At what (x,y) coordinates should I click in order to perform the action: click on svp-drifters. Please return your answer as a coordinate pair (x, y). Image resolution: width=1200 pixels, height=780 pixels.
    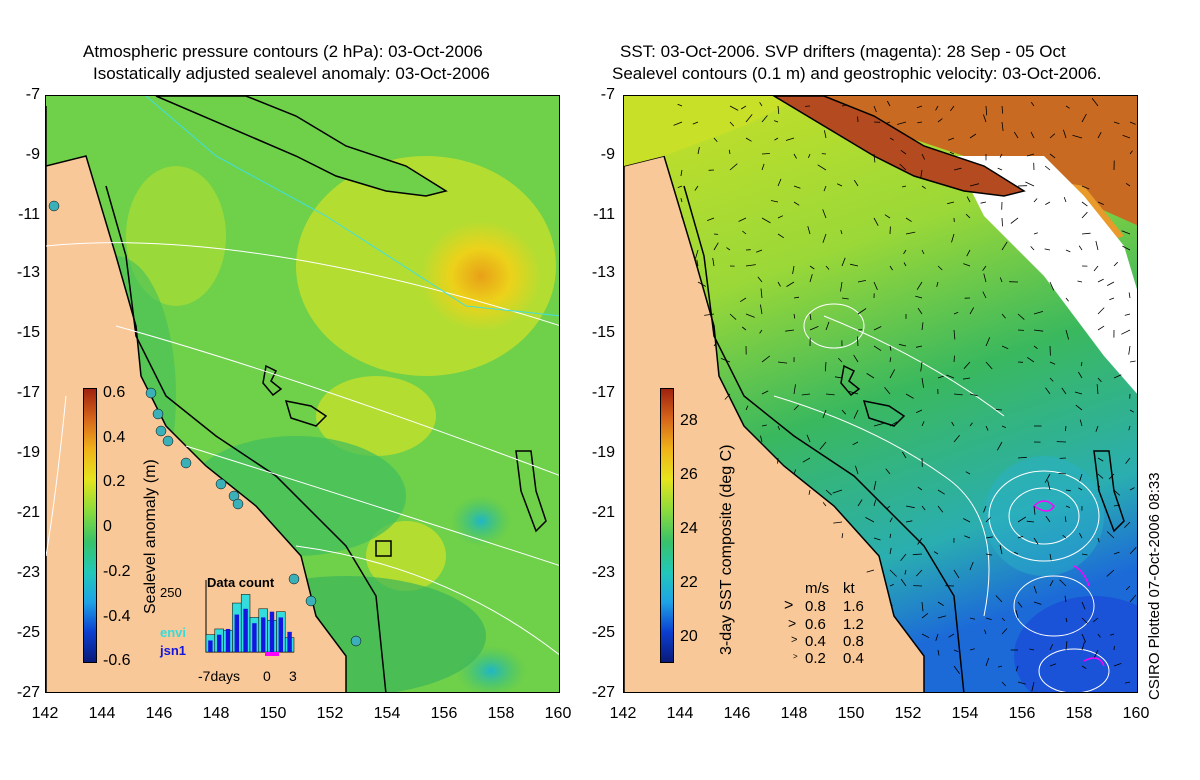
    Looking at the image, I should click on (1069, 583).